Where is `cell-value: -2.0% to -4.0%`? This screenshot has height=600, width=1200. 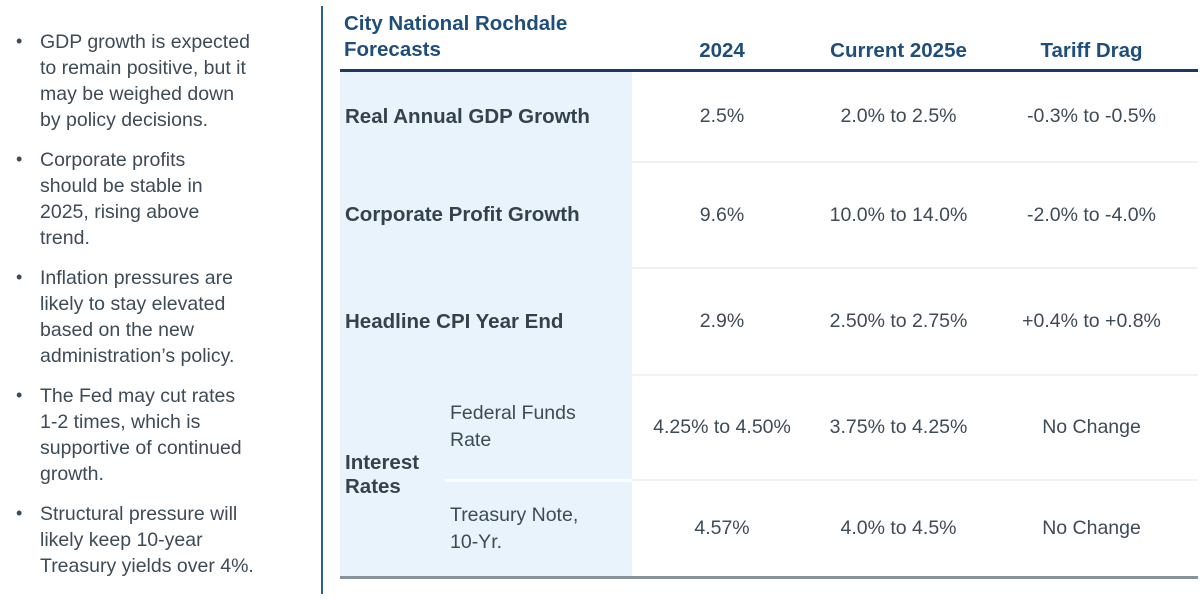
cell-value: -2.0% to -4.0% is located at coordinates (1092, 214).